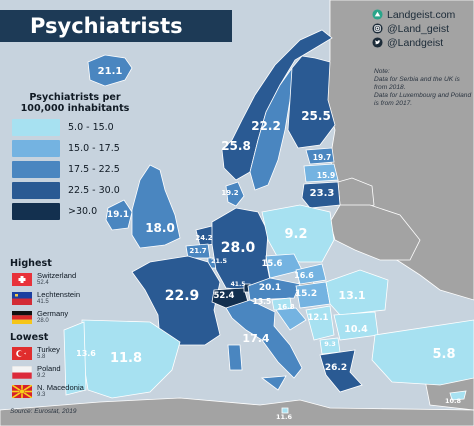  Describe the element at coordinates (48, 393) in the screenshot. I see `lowest-item: N. Macedonia 9.3` at that location.